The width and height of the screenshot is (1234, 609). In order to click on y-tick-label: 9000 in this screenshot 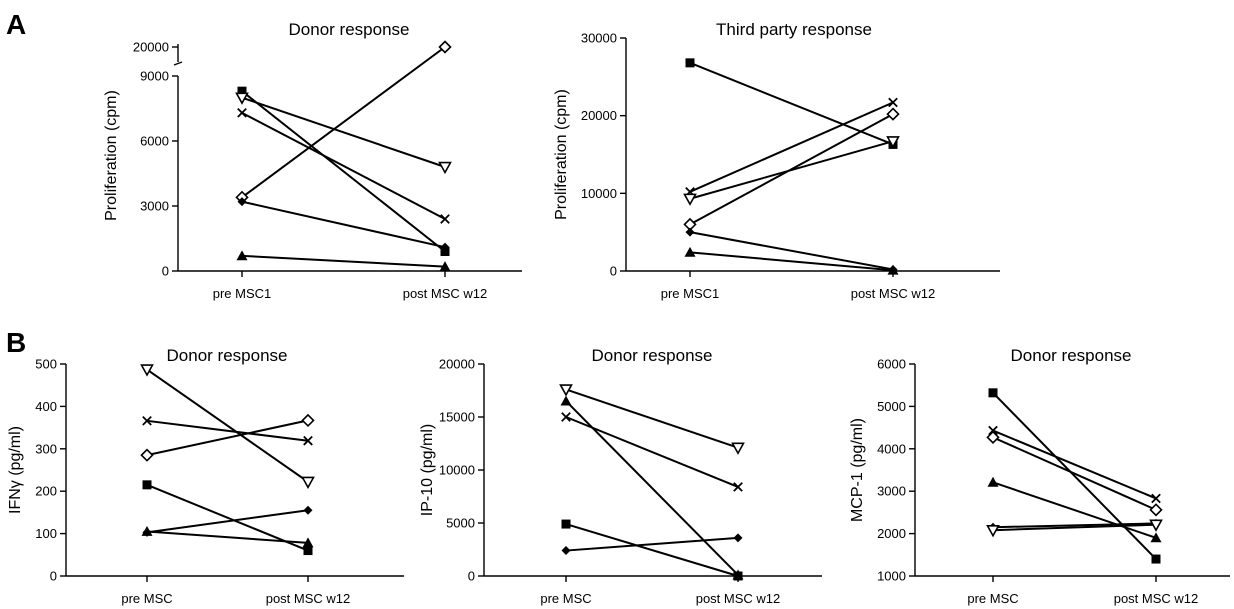, I will do `click(154, 76)`.